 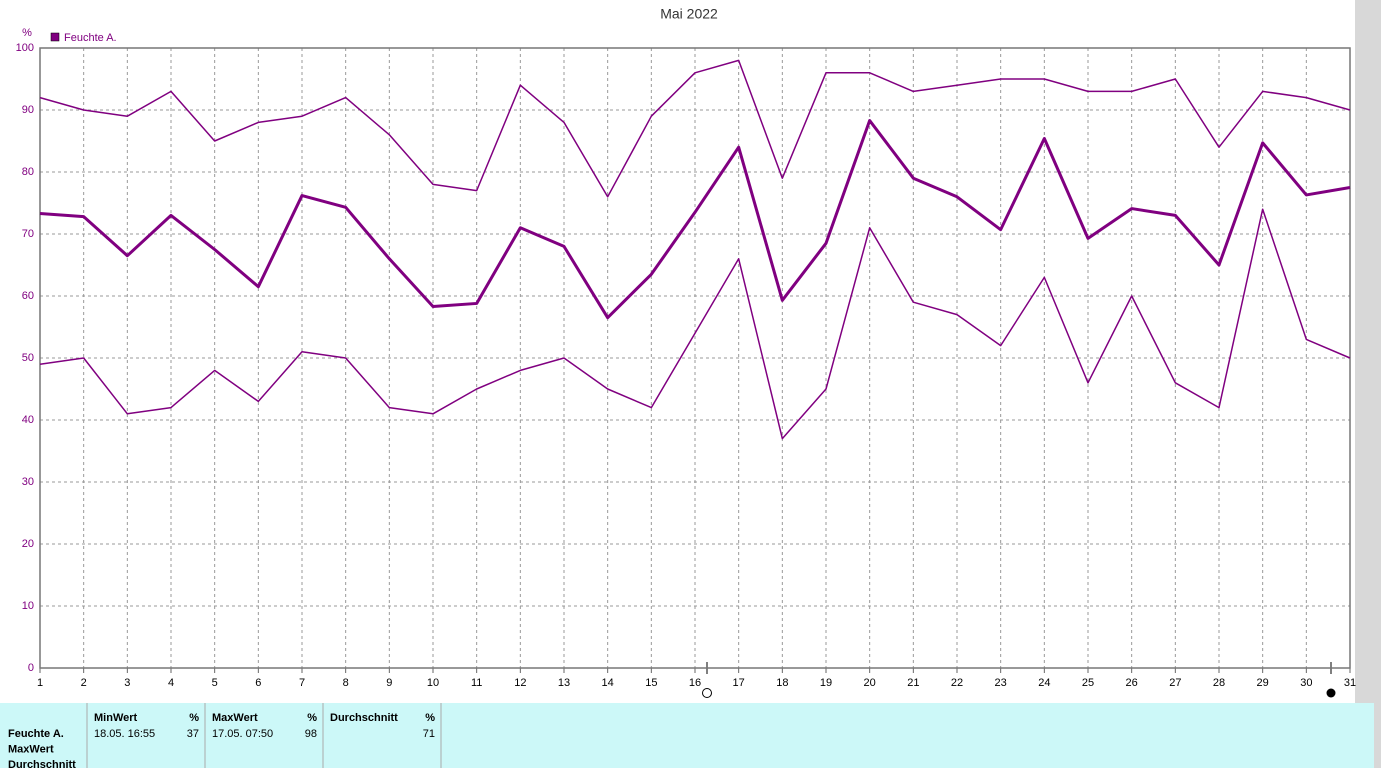 I want to click on x-tick-label: 14, so click(x=608, y=683).